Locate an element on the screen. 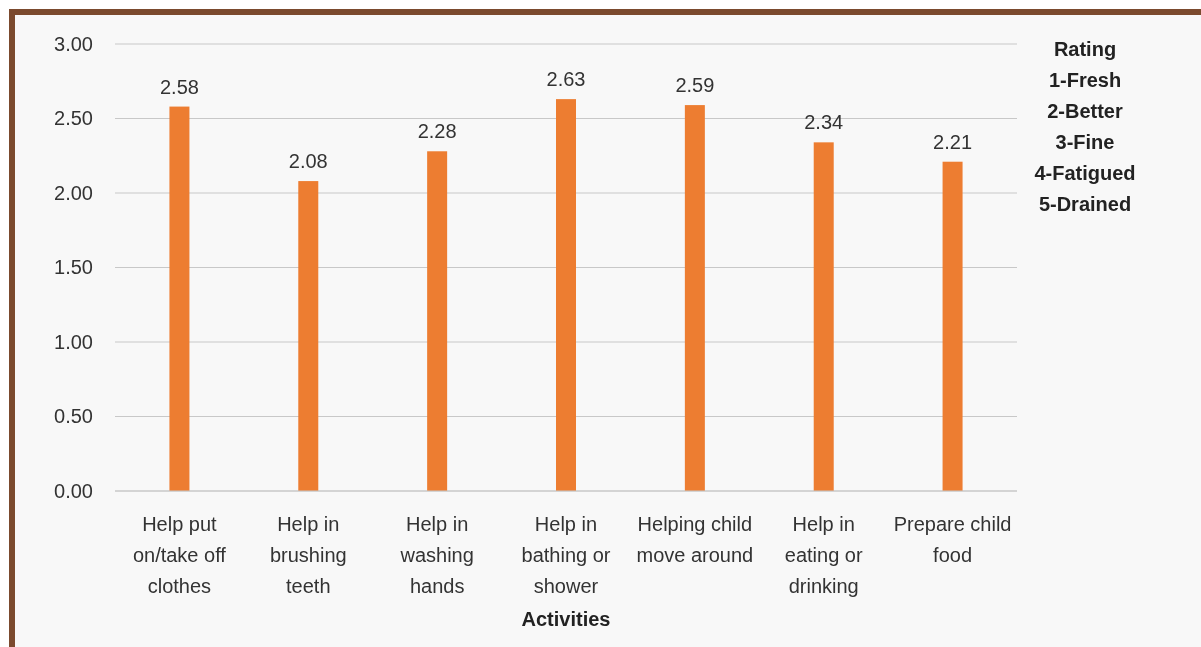  y-tick-label: 2.50 is located at coordinates (73, 118).